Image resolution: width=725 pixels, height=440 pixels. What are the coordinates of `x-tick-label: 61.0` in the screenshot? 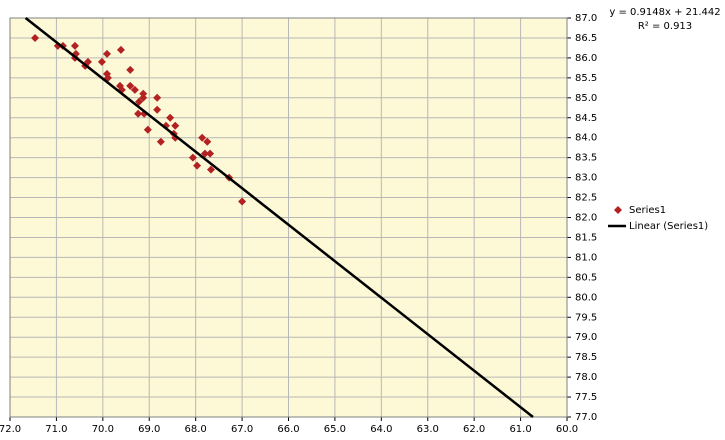 It's located at (520, 429).